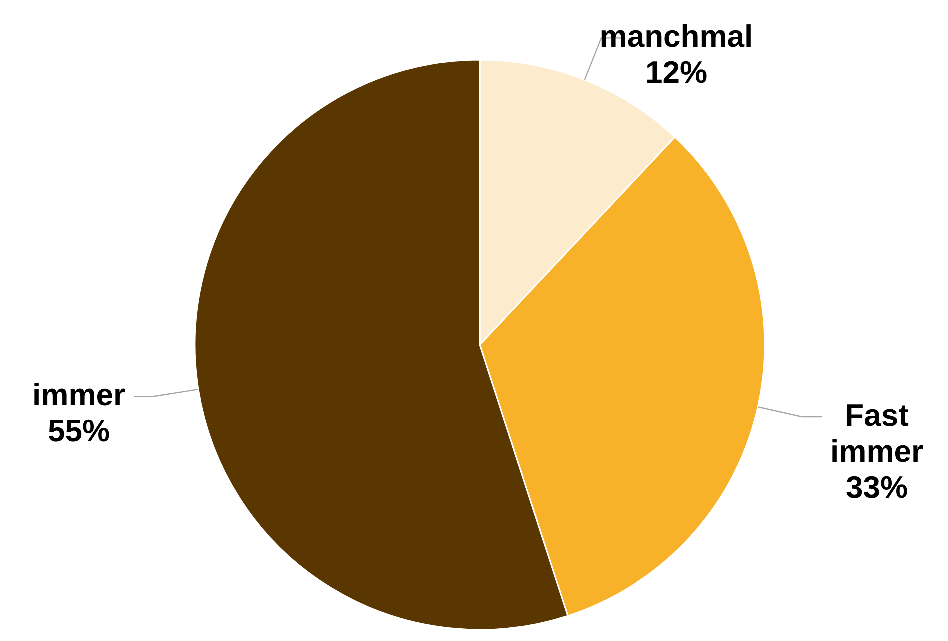 Image resolution: width=948 pixels, height=641 pixels. I want to click on slice-label: manchmal, so click(677, 36).